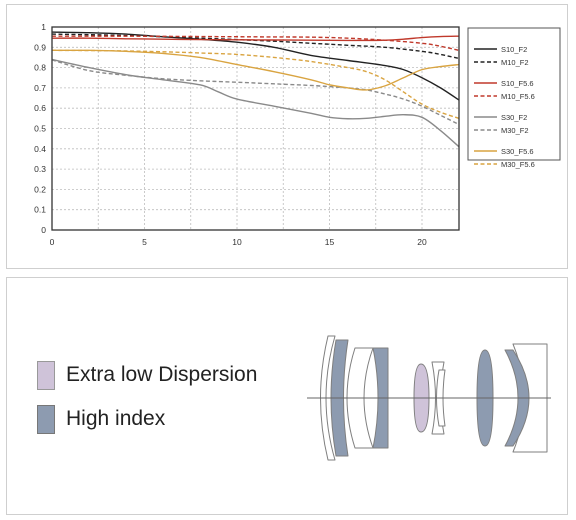  I want to click on legend-label: S10_F5.6, so click(517, 83).